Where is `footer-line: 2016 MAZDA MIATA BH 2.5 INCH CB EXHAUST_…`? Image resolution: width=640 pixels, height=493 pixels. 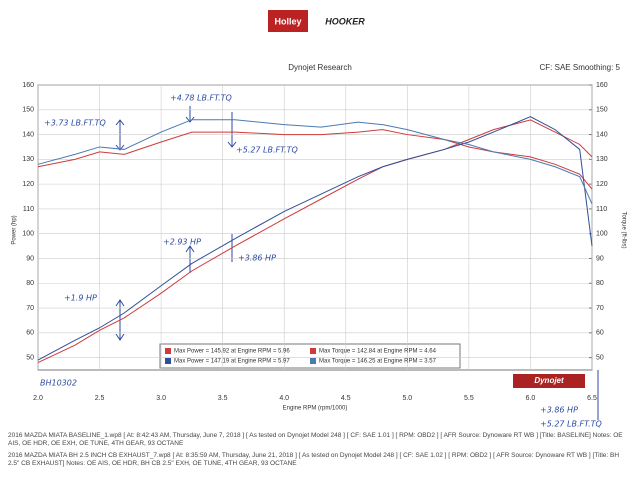
footer-line: 2016 MAZDA MIATA BH 2.5 INCH CB EXHAUST_… is located at coordinates (314, 459).